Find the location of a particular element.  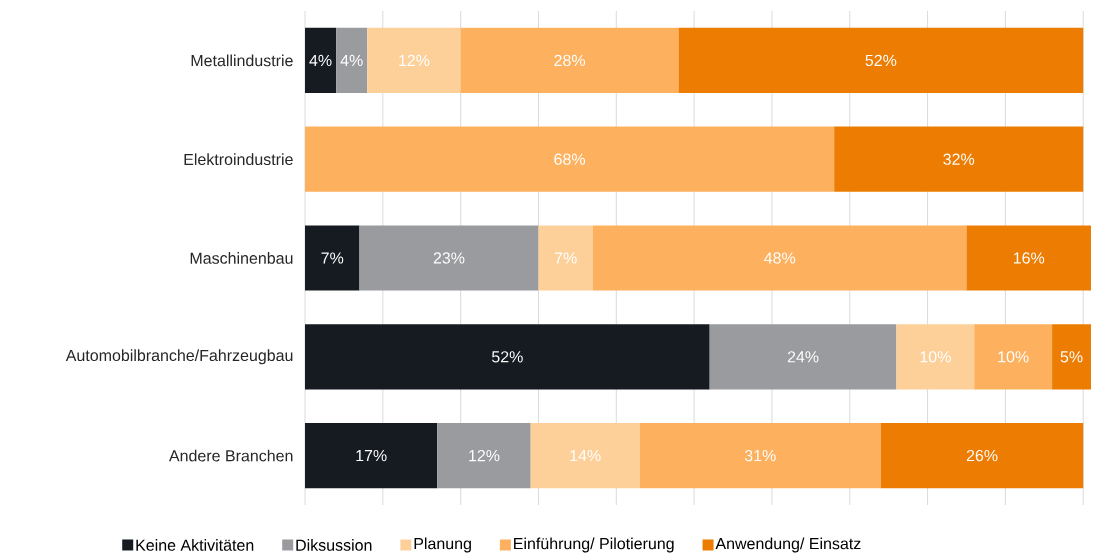

data-label: 68% is located at coordinates (570, 159).